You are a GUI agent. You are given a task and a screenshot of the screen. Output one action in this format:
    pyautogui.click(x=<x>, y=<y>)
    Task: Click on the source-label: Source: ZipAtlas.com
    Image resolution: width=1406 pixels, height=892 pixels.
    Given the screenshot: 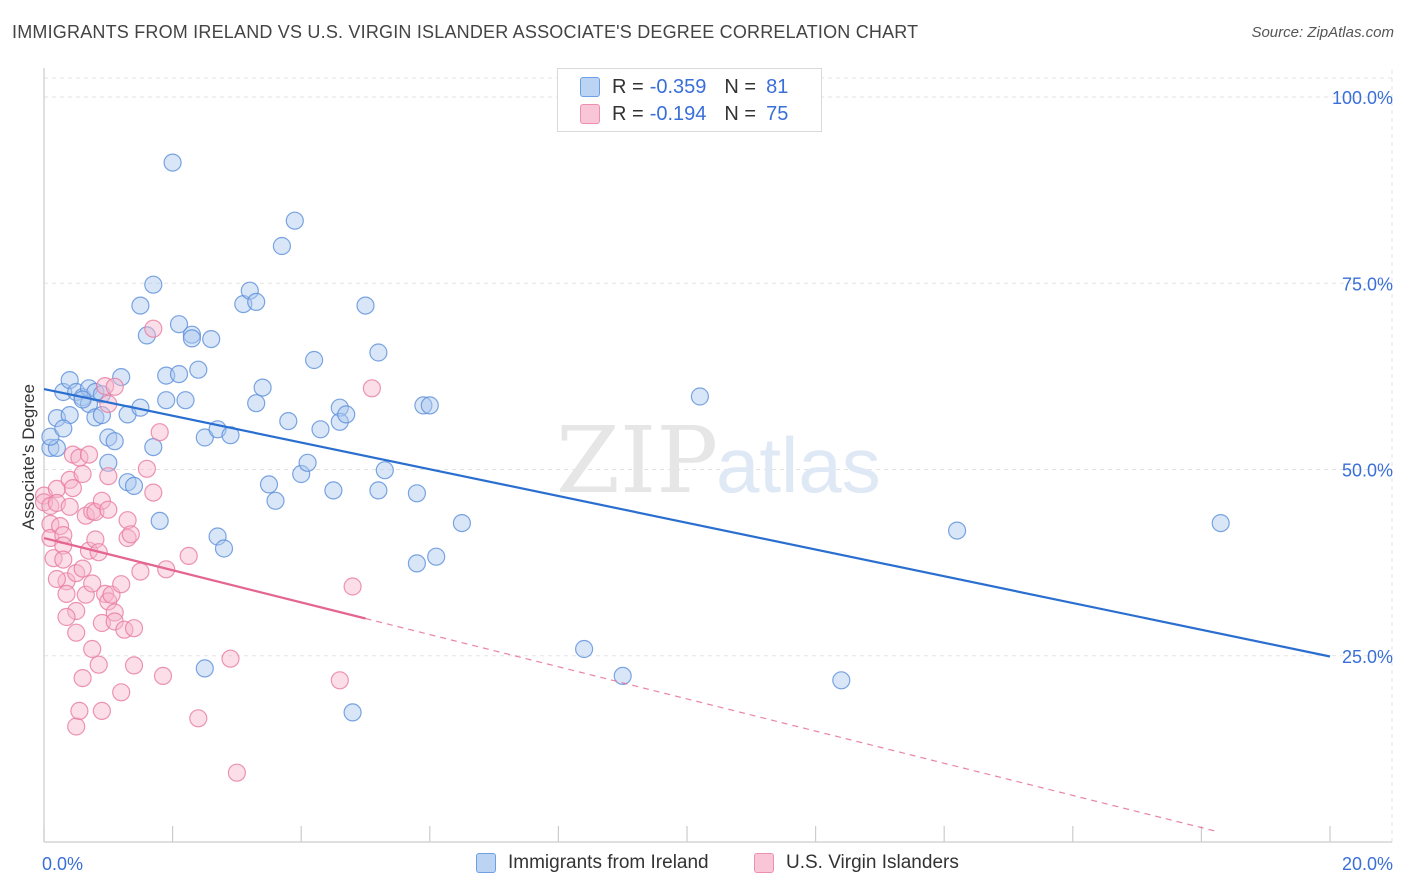 What is the action you would take?
    pyautogui.click(x=1322, y=32)
    